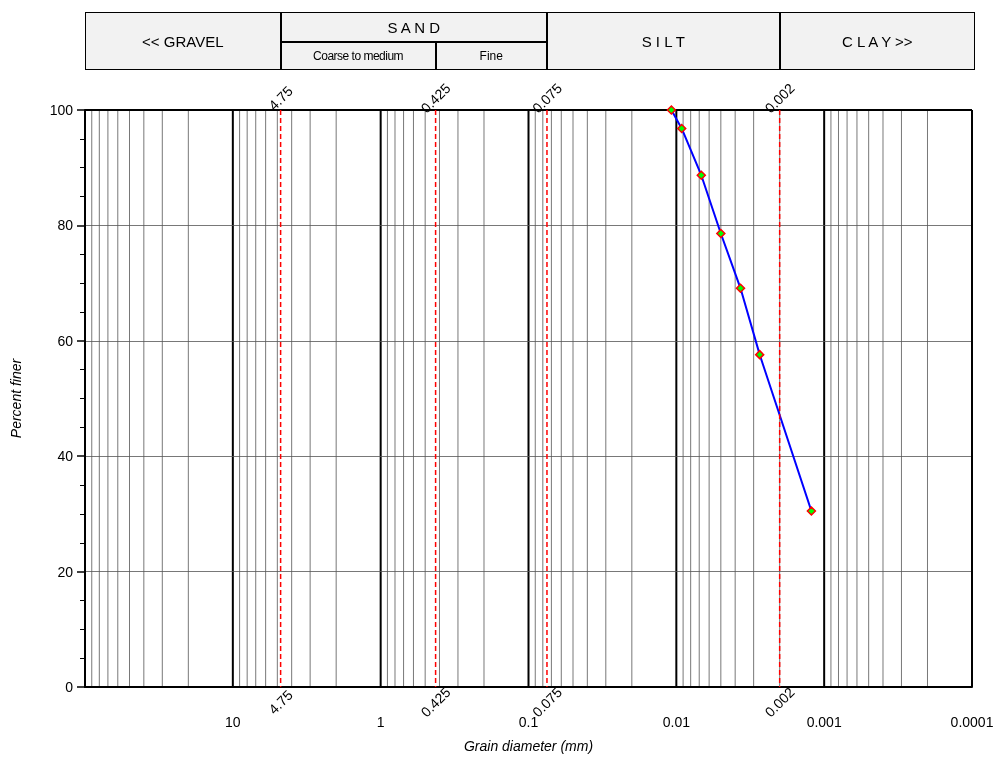  I want to click on text: S A N D, so click(414, 27).